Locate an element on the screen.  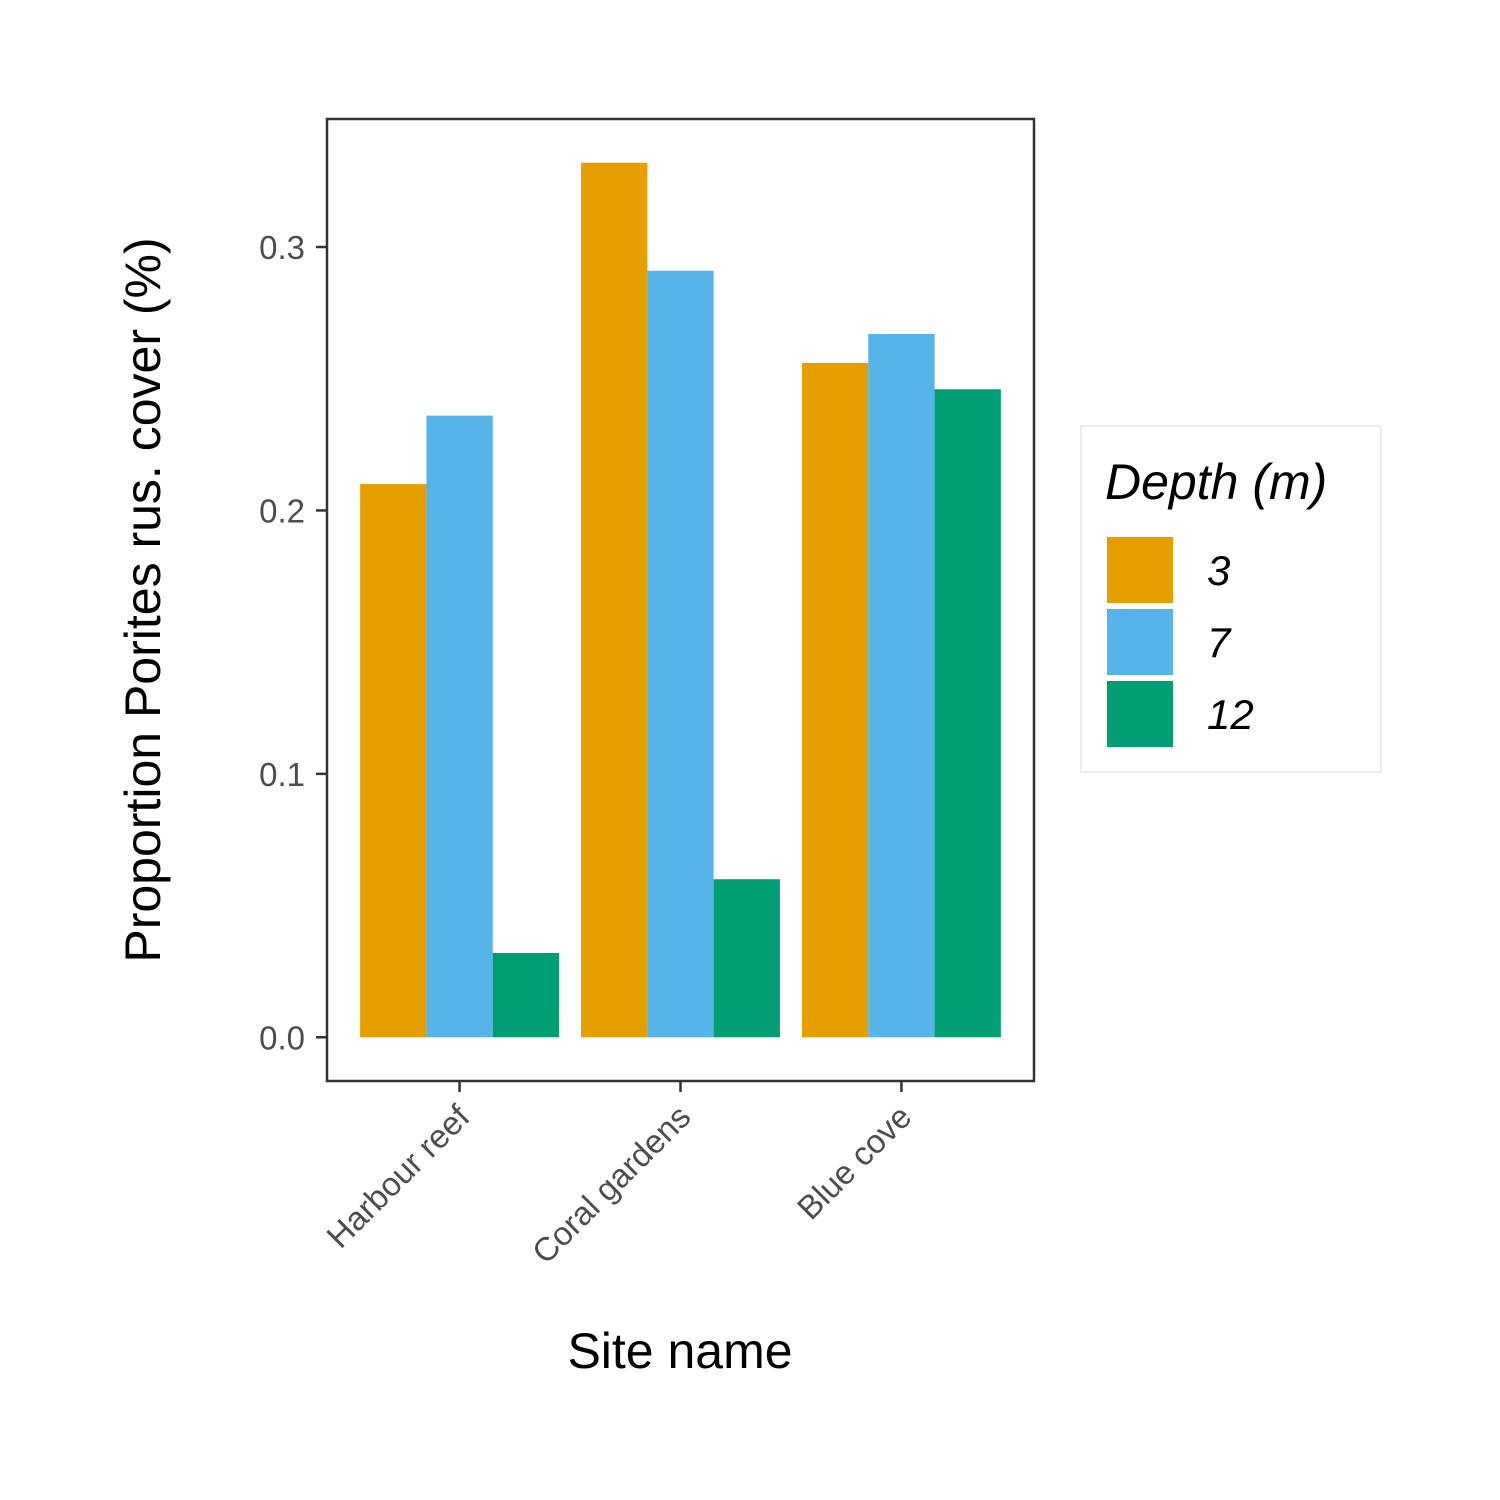
legend-label-3: 3 is located at coordinates (1218, 570).